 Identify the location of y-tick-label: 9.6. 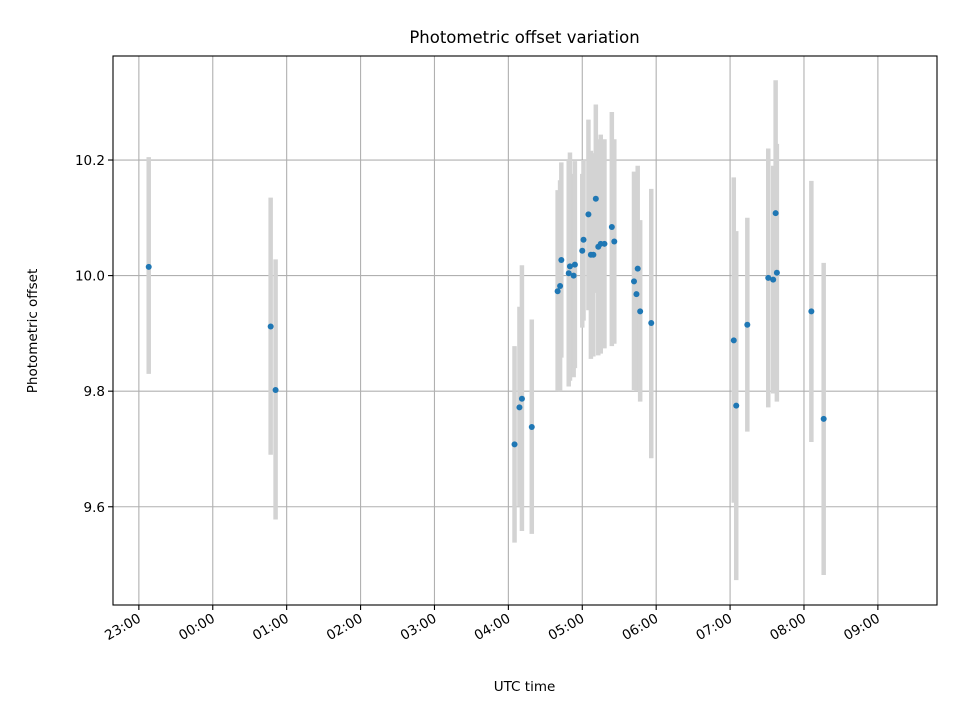
(94, 508).